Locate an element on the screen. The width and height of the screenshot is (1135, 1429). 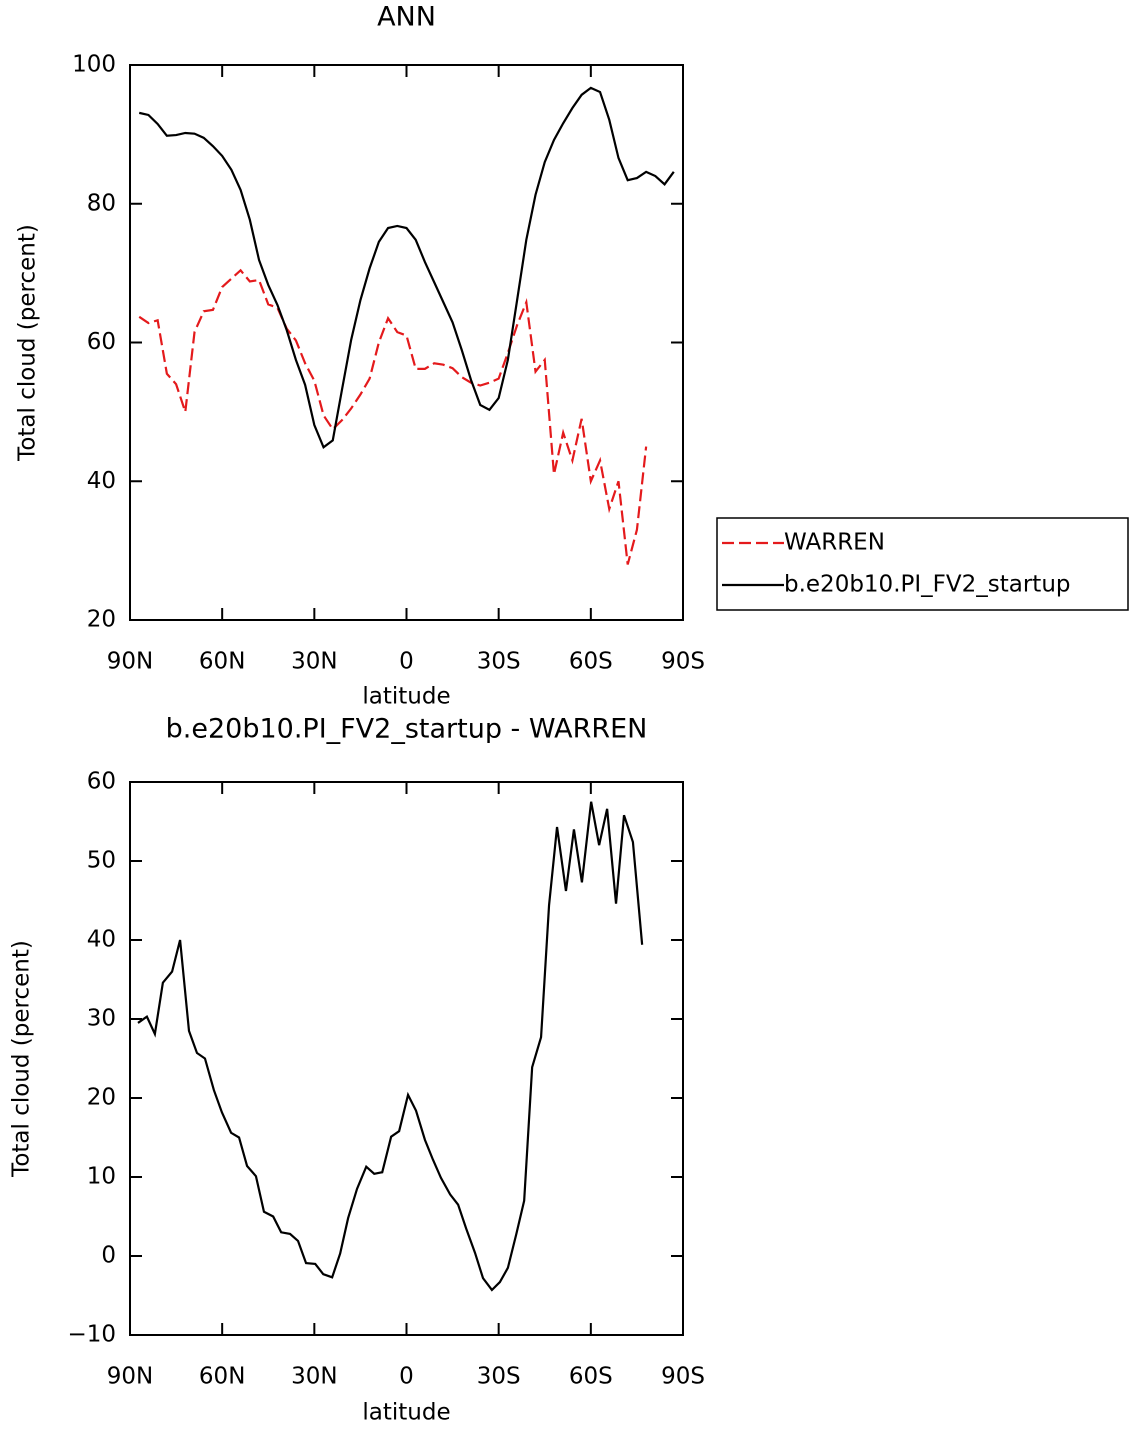
y-tick-label: −10 is located at coordinates (91, 1335).